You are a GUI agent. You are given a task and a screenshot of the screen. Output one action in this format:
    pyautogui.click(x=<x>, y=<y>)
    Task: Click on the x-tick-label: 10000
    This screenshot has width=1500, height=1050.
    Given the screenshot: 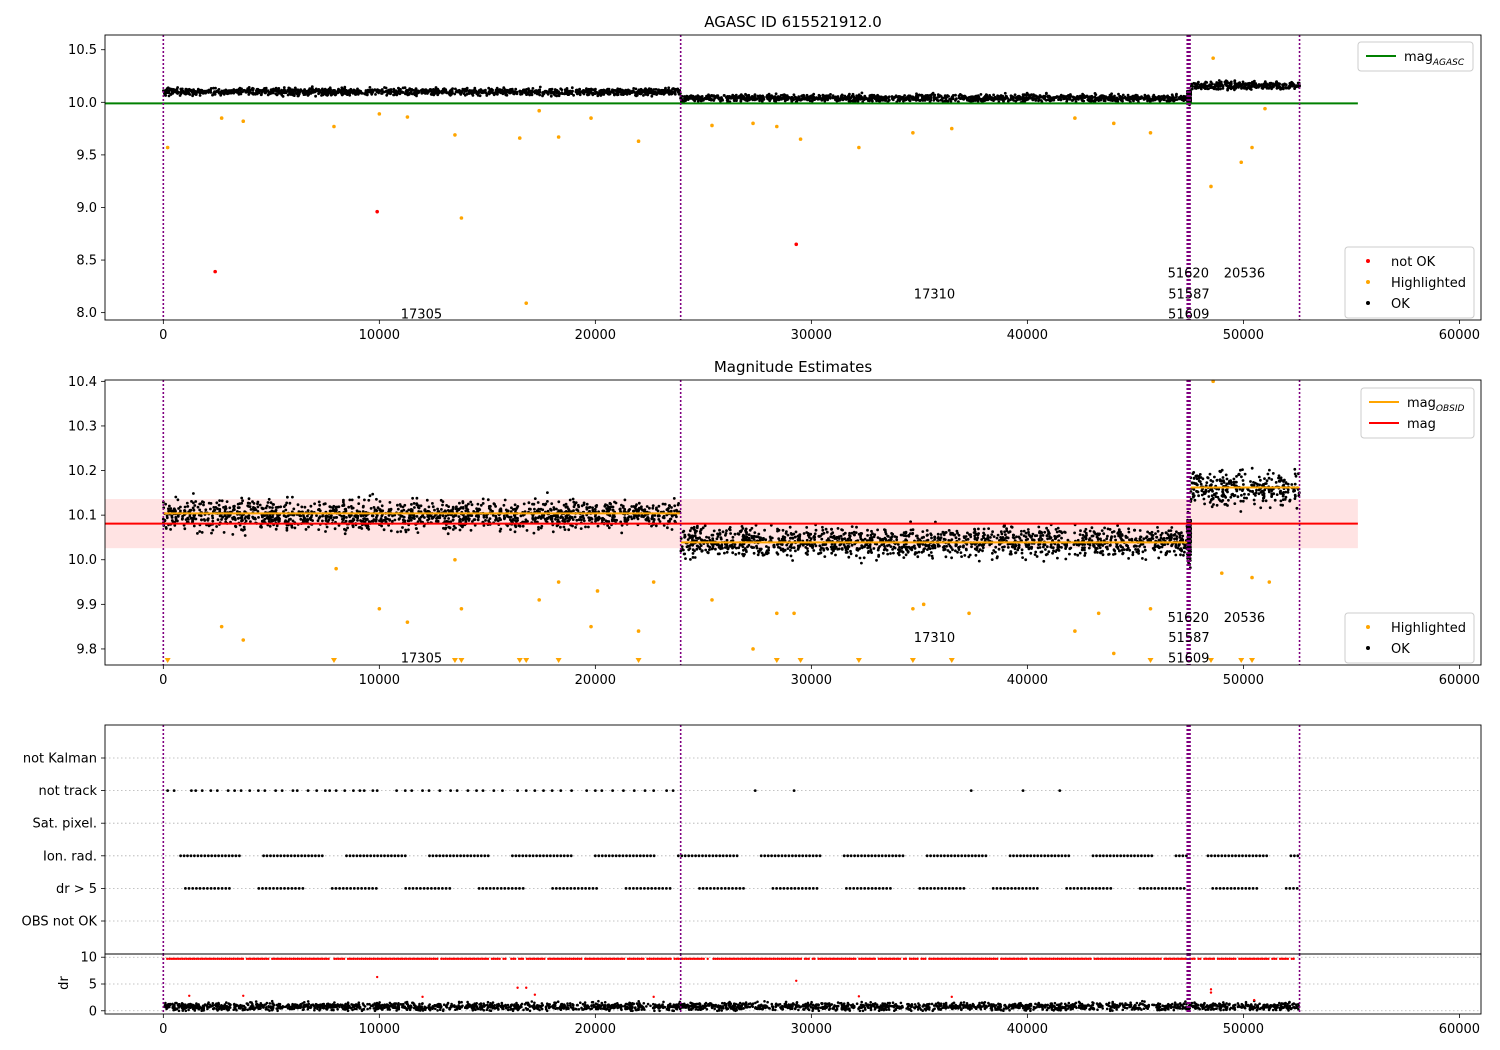 What is the action you would take?
    pyautogui.click(x=379, y=335)
    